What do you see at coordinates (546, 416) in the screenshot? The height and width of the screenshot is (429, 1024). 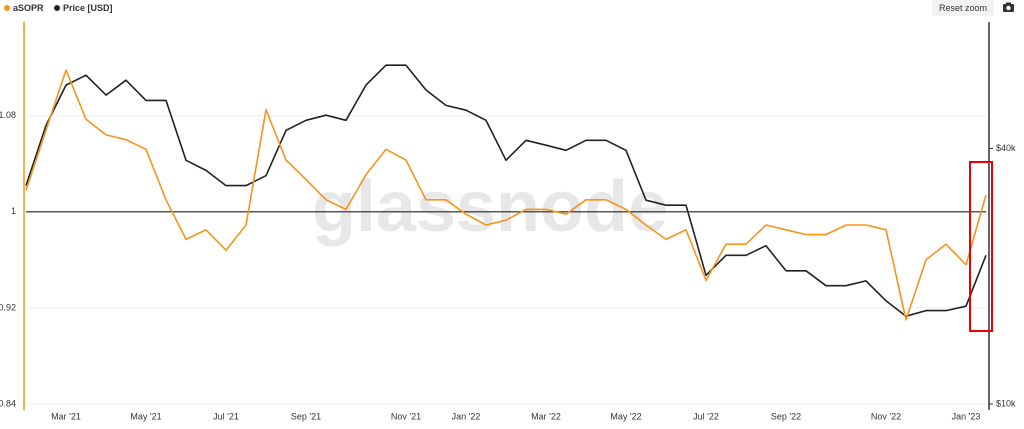 I see `x-tick-label: Mar '22` at bounding box center [546, 416].